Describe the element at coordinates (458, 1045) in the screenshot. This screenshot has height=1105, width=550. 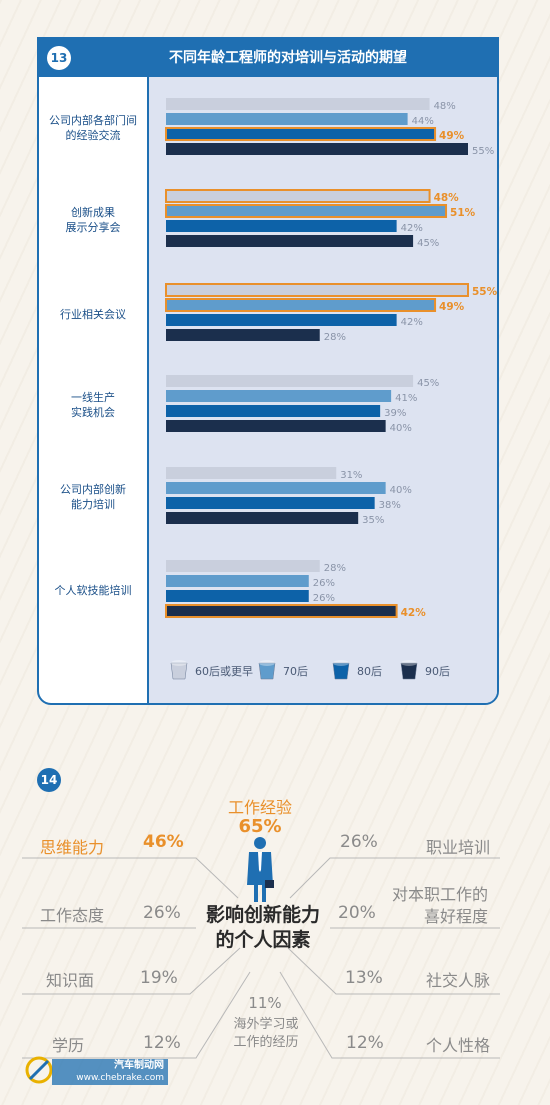
I see `factor-personality-label: 个人性格` at that location.